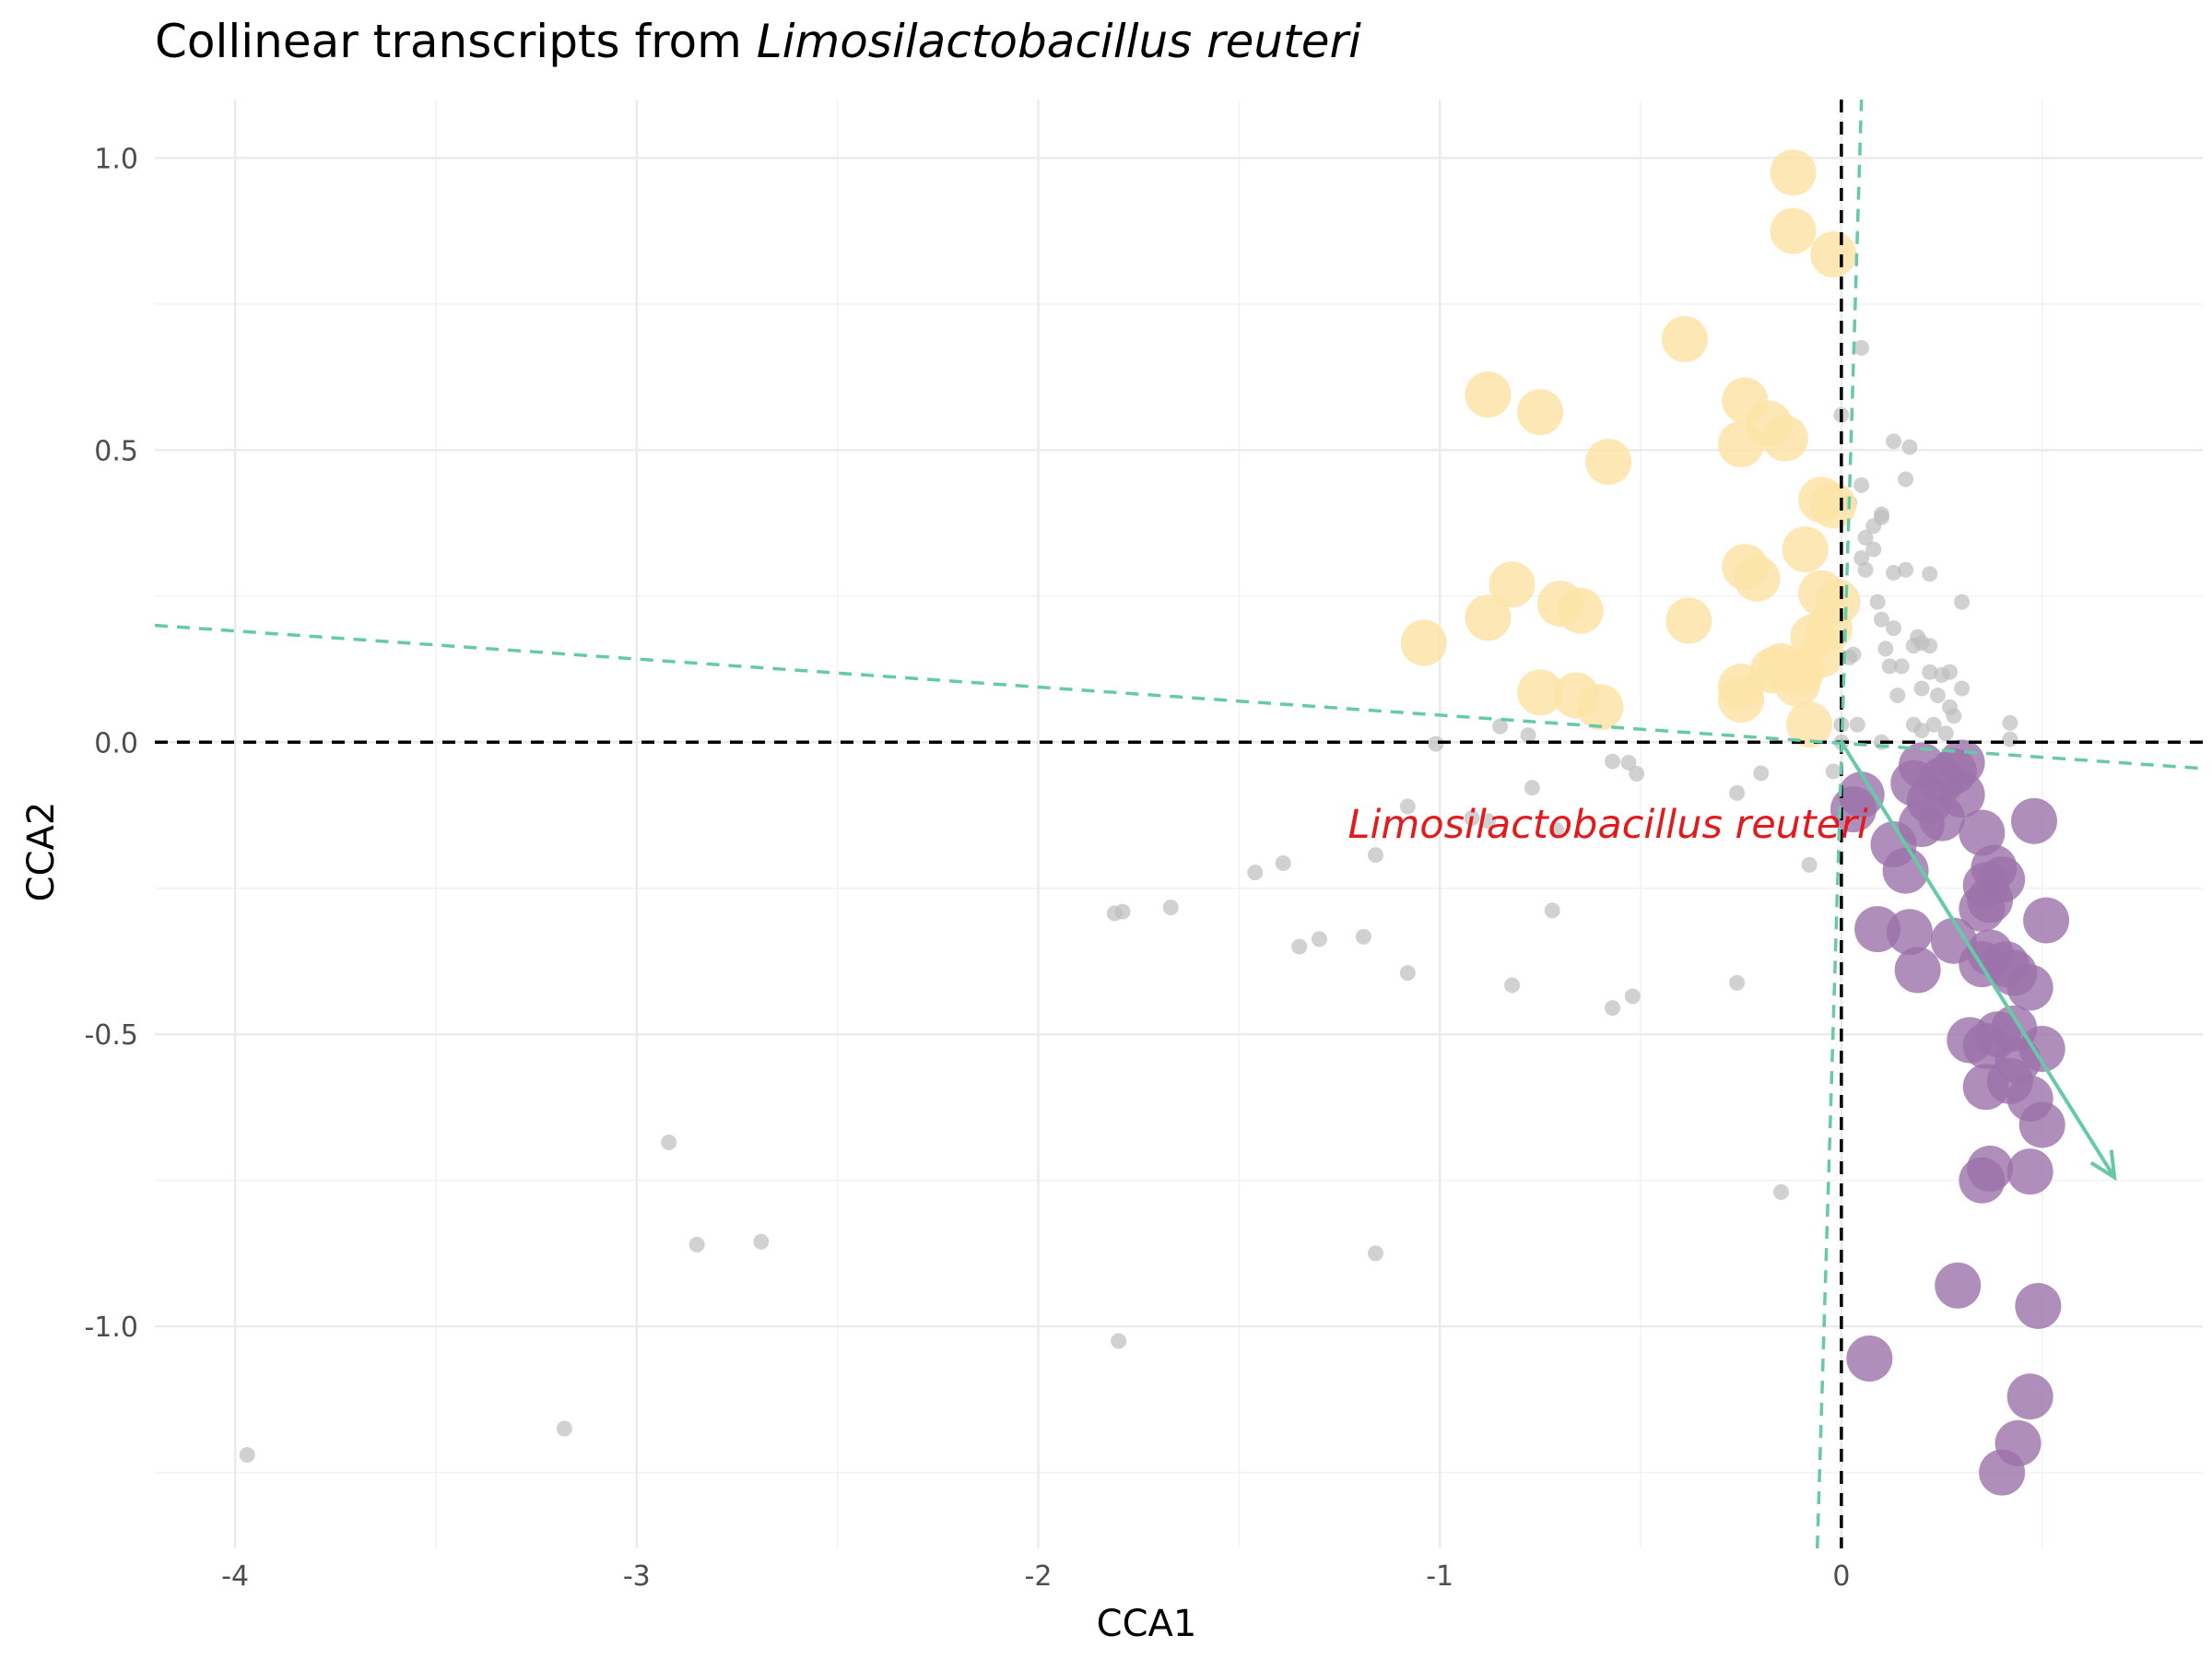  What do you see at coordinates (111, 1035) in the screenshot?
I see `y-tick-label: -0.5` at bounding box center [111, 1035].